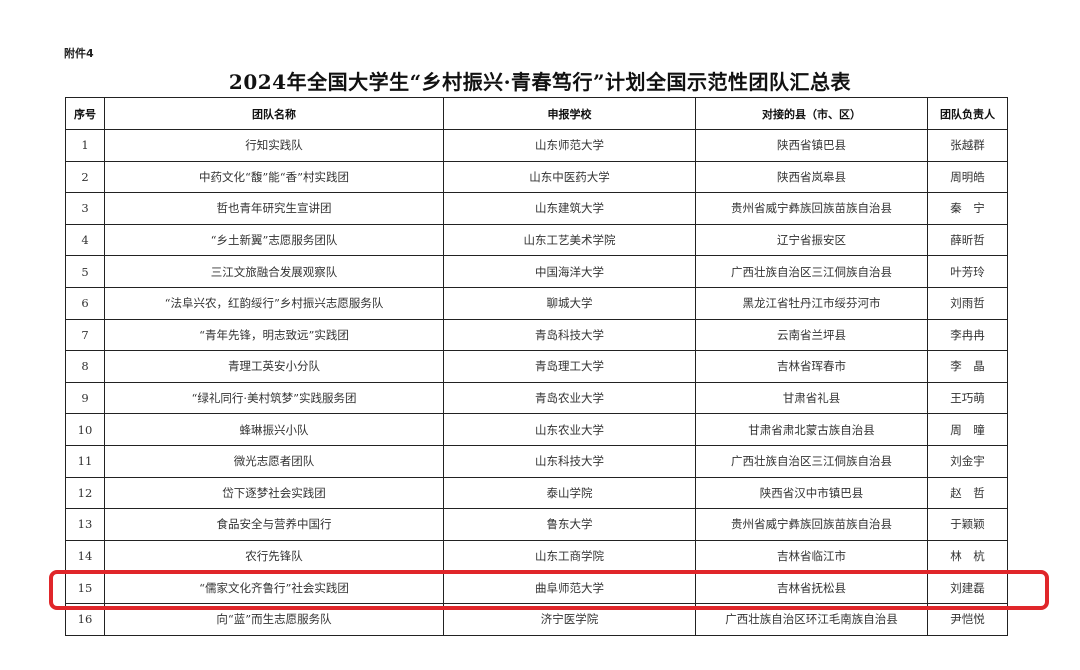 The height and width of the screenshot is (670, 1080). I want to click on table-row: 9 “绿礼同行·美村筑梦”实践服务团 青岛农业大学 甘肃省礼县 王巧萌, so click(536, 398).